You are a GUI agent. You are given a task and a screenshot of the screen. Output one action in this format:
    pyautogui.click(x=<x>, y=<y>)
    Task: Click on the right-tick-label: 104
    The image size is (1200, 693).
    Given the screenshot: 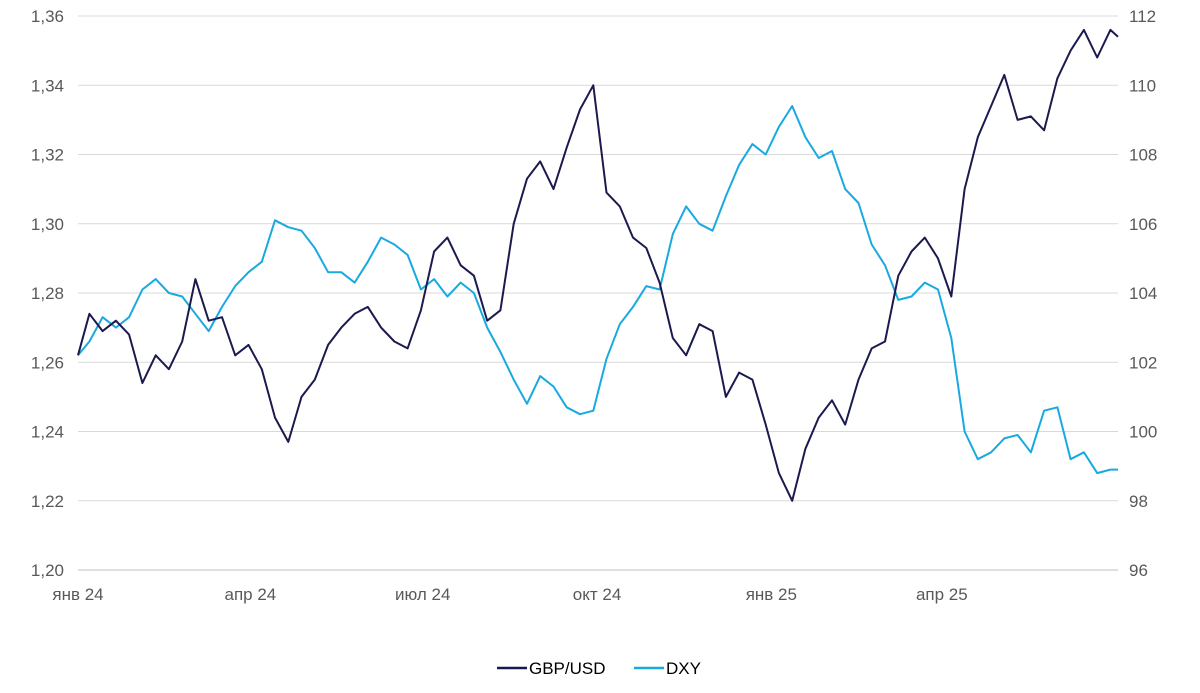 What is the action you would take?
    pyautogui.click(x=1143, y=293)
    